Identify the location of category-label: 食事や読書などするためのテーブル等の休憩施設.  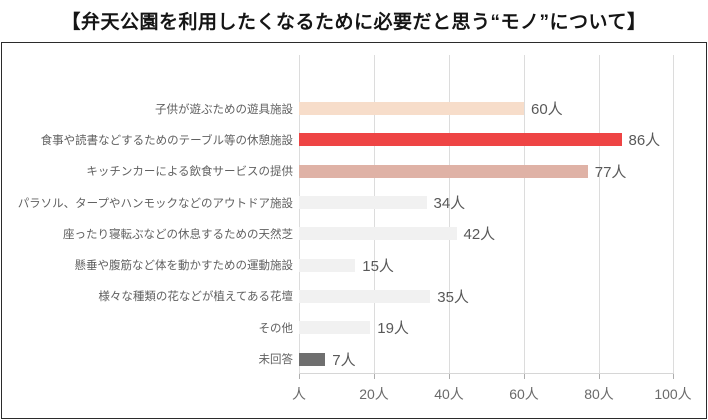
(166, 140).